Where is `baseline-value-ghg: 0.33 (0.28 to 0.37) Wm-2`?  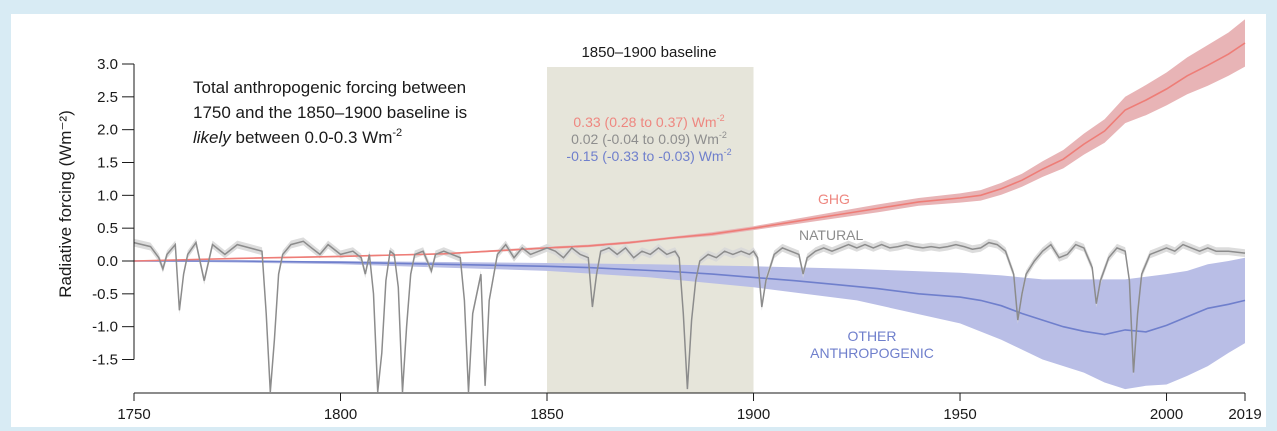 baseline-value-ghg: 0.33 (0.28 to 0.37) Wm-2 is located at coordinates (648, 121).